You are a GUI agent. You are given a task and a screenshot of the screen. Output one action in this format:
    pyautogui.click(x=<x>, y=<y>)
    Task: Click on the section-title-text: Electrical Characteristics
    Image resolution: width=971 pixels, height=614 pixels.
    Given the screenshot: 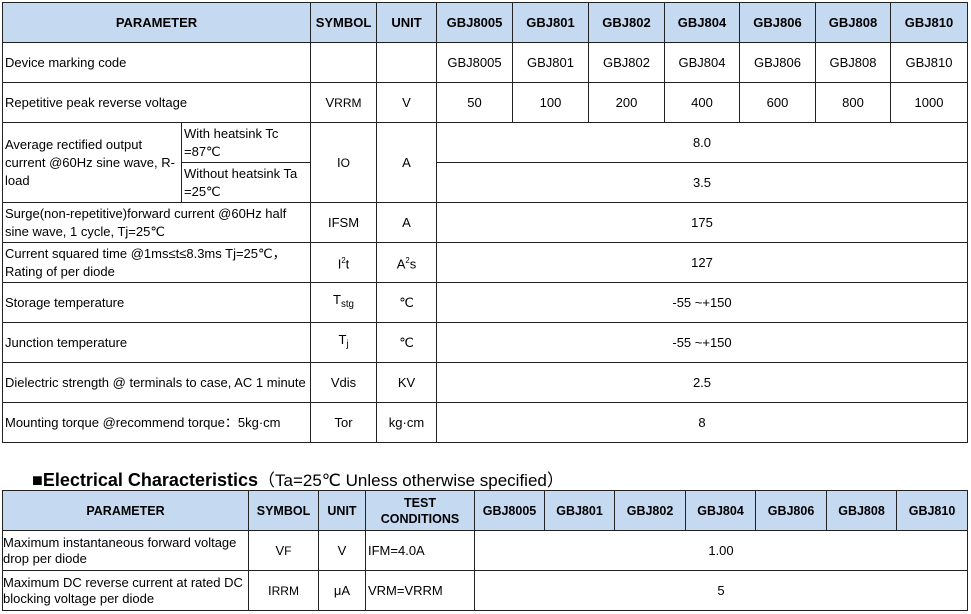 What is the action you would take?
    pyautogui.click(x=150, y=480)
    